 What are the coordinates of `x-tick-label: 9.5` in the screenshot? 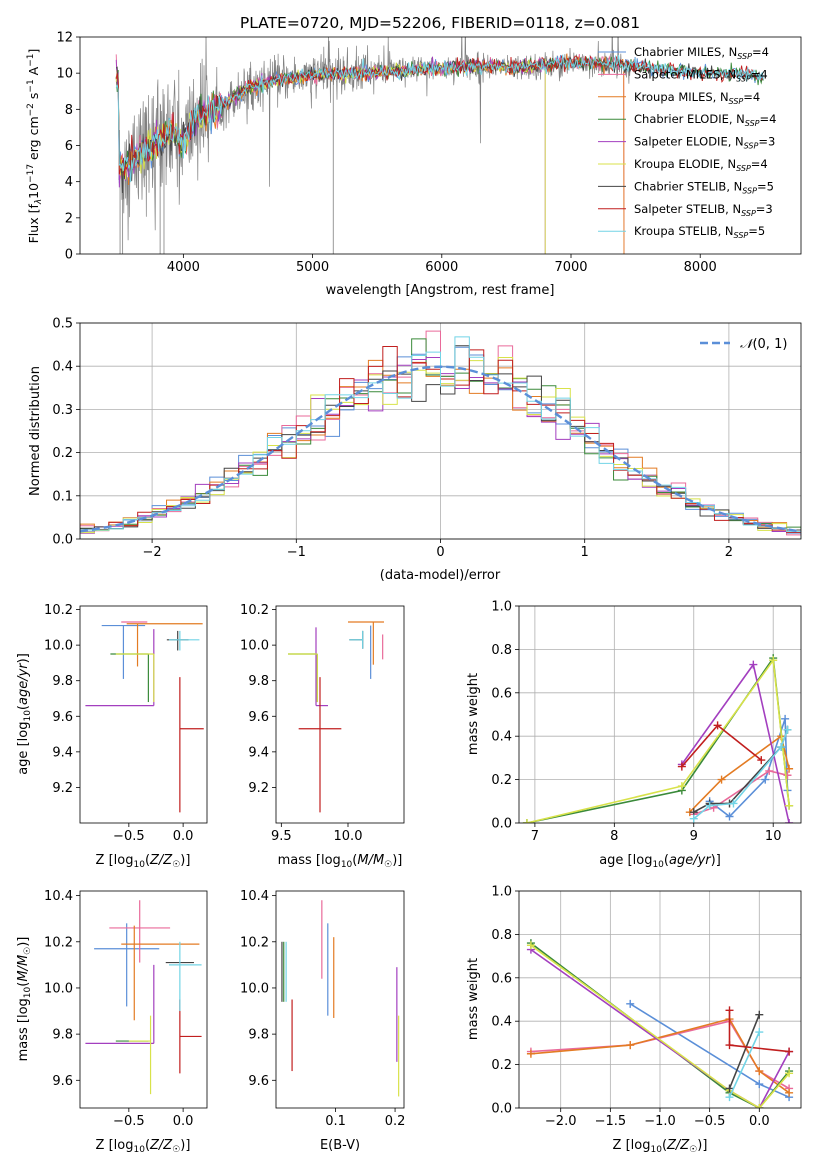 It's located at (281, 836).